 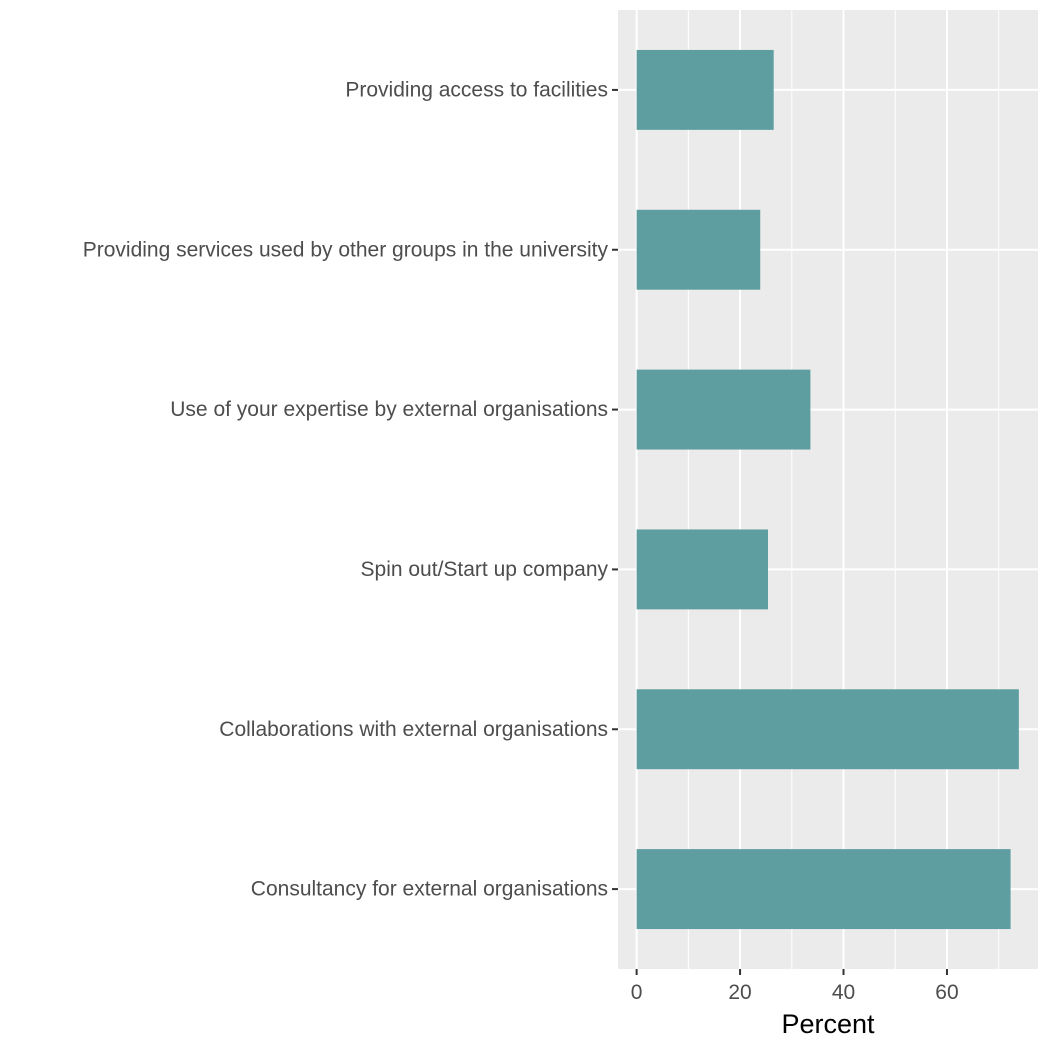 What do you see at coordinates (739, 992) in the screenshot?
I see `x-tick-label: 20` at bounding box center [739, 992].